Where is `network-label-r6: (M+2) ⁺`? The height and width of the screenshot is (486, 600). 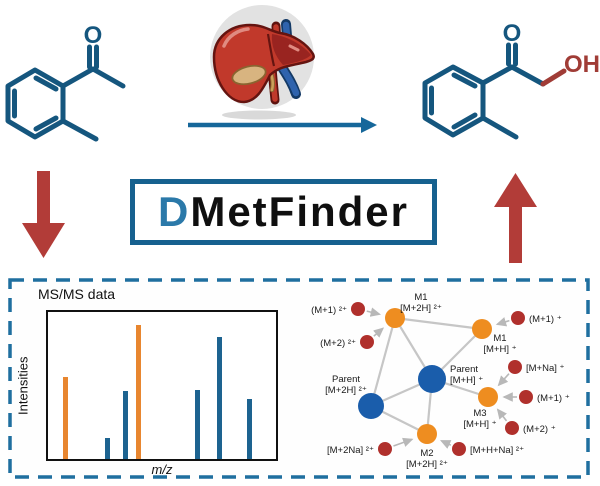 network-label-r6: (M+2) ⁺ is located at coordinates (539, 429).